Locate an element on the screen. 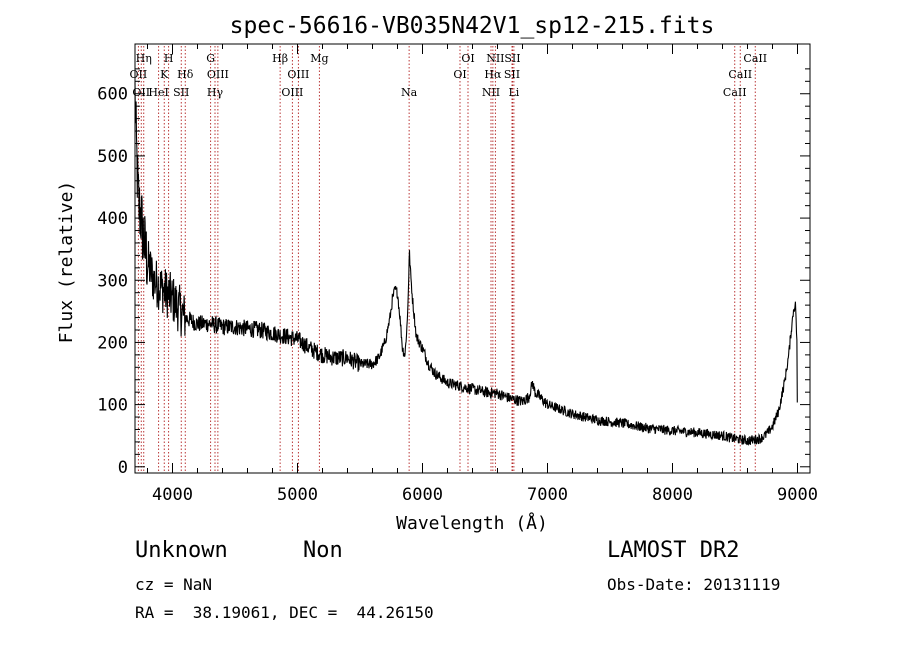 The image size is (900, 649). x-tick-label: 9000 is located at coordinates (797, 495).